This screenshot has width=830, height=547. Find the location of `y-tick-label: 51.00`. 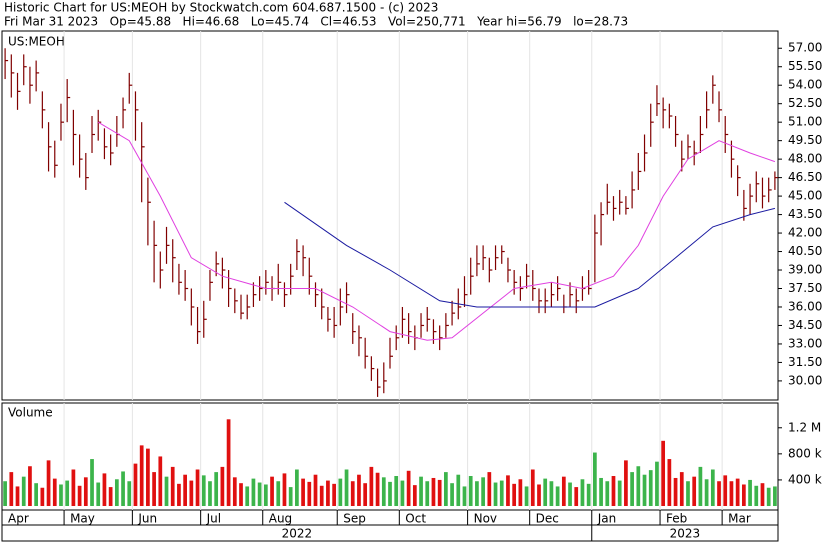

y-tick-label: 51.00 is located at coordinates (805, 122).